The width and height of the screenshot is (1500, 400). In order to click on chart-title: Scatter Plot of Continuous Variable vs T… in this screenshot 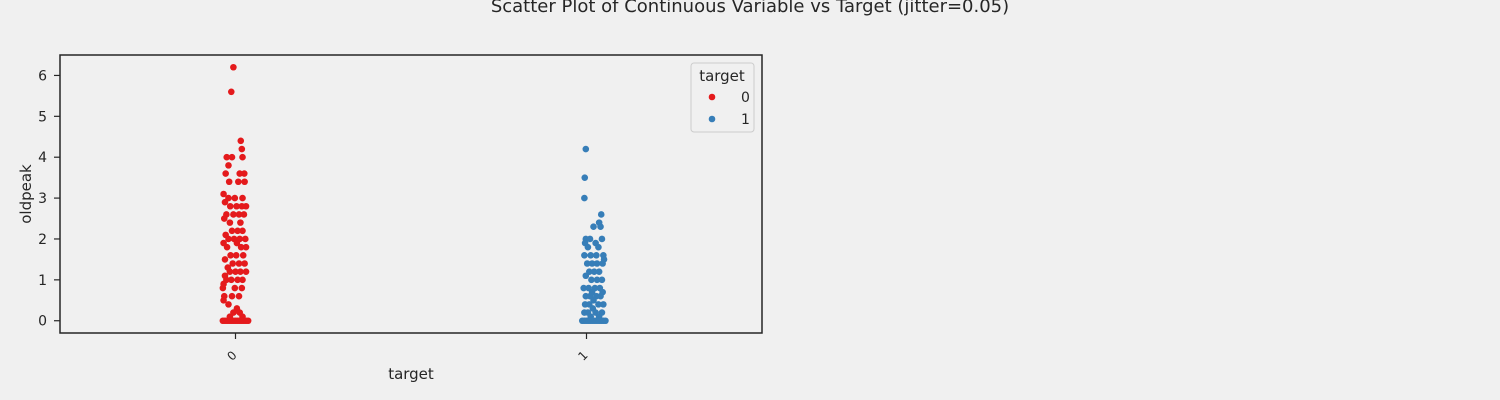, I will do `click(750, 8)`.